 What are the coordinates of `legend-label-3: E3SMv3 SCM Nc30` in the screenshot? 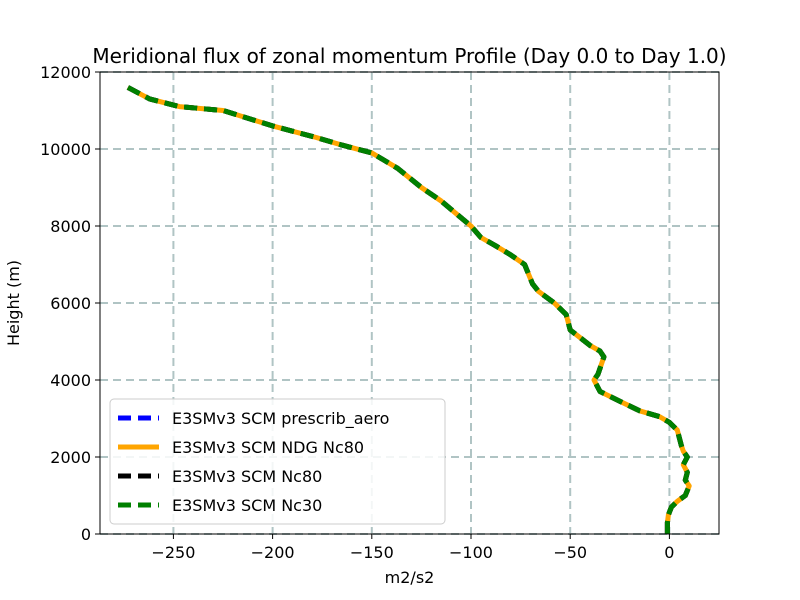 It's located at (247, 505).